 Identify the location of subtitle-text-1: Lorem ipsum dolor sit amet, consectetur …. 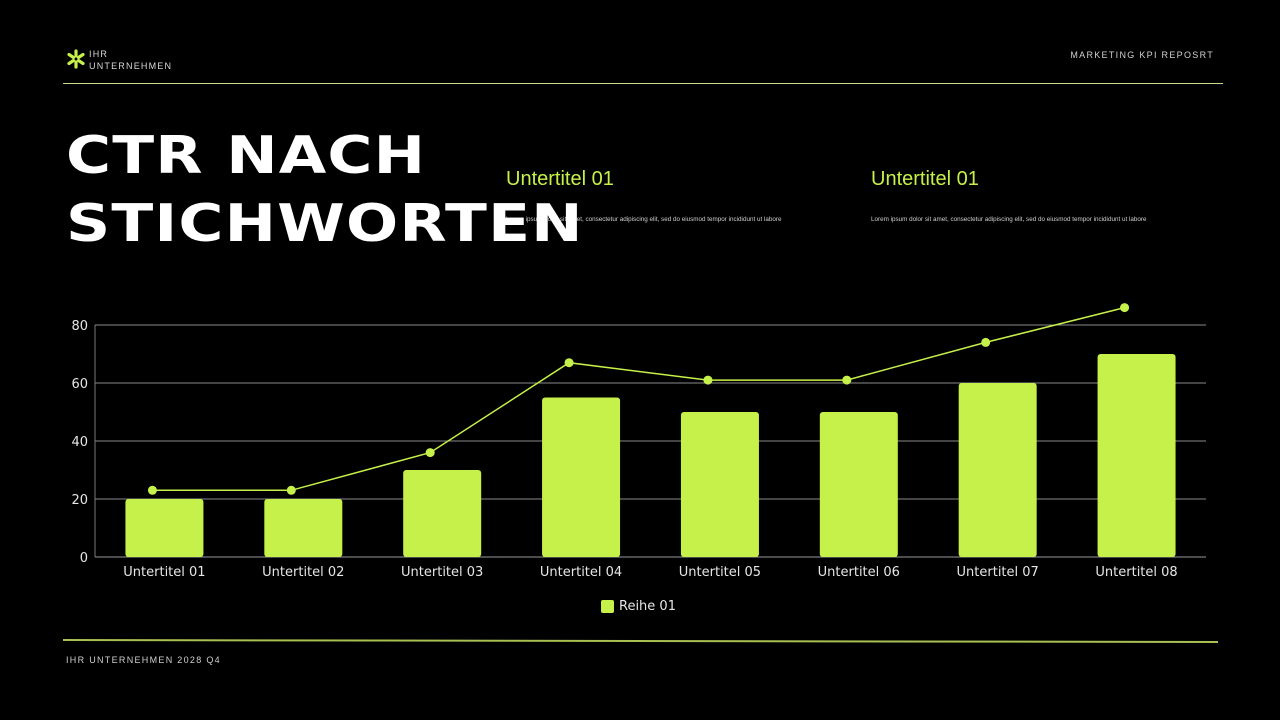
(644, 219).